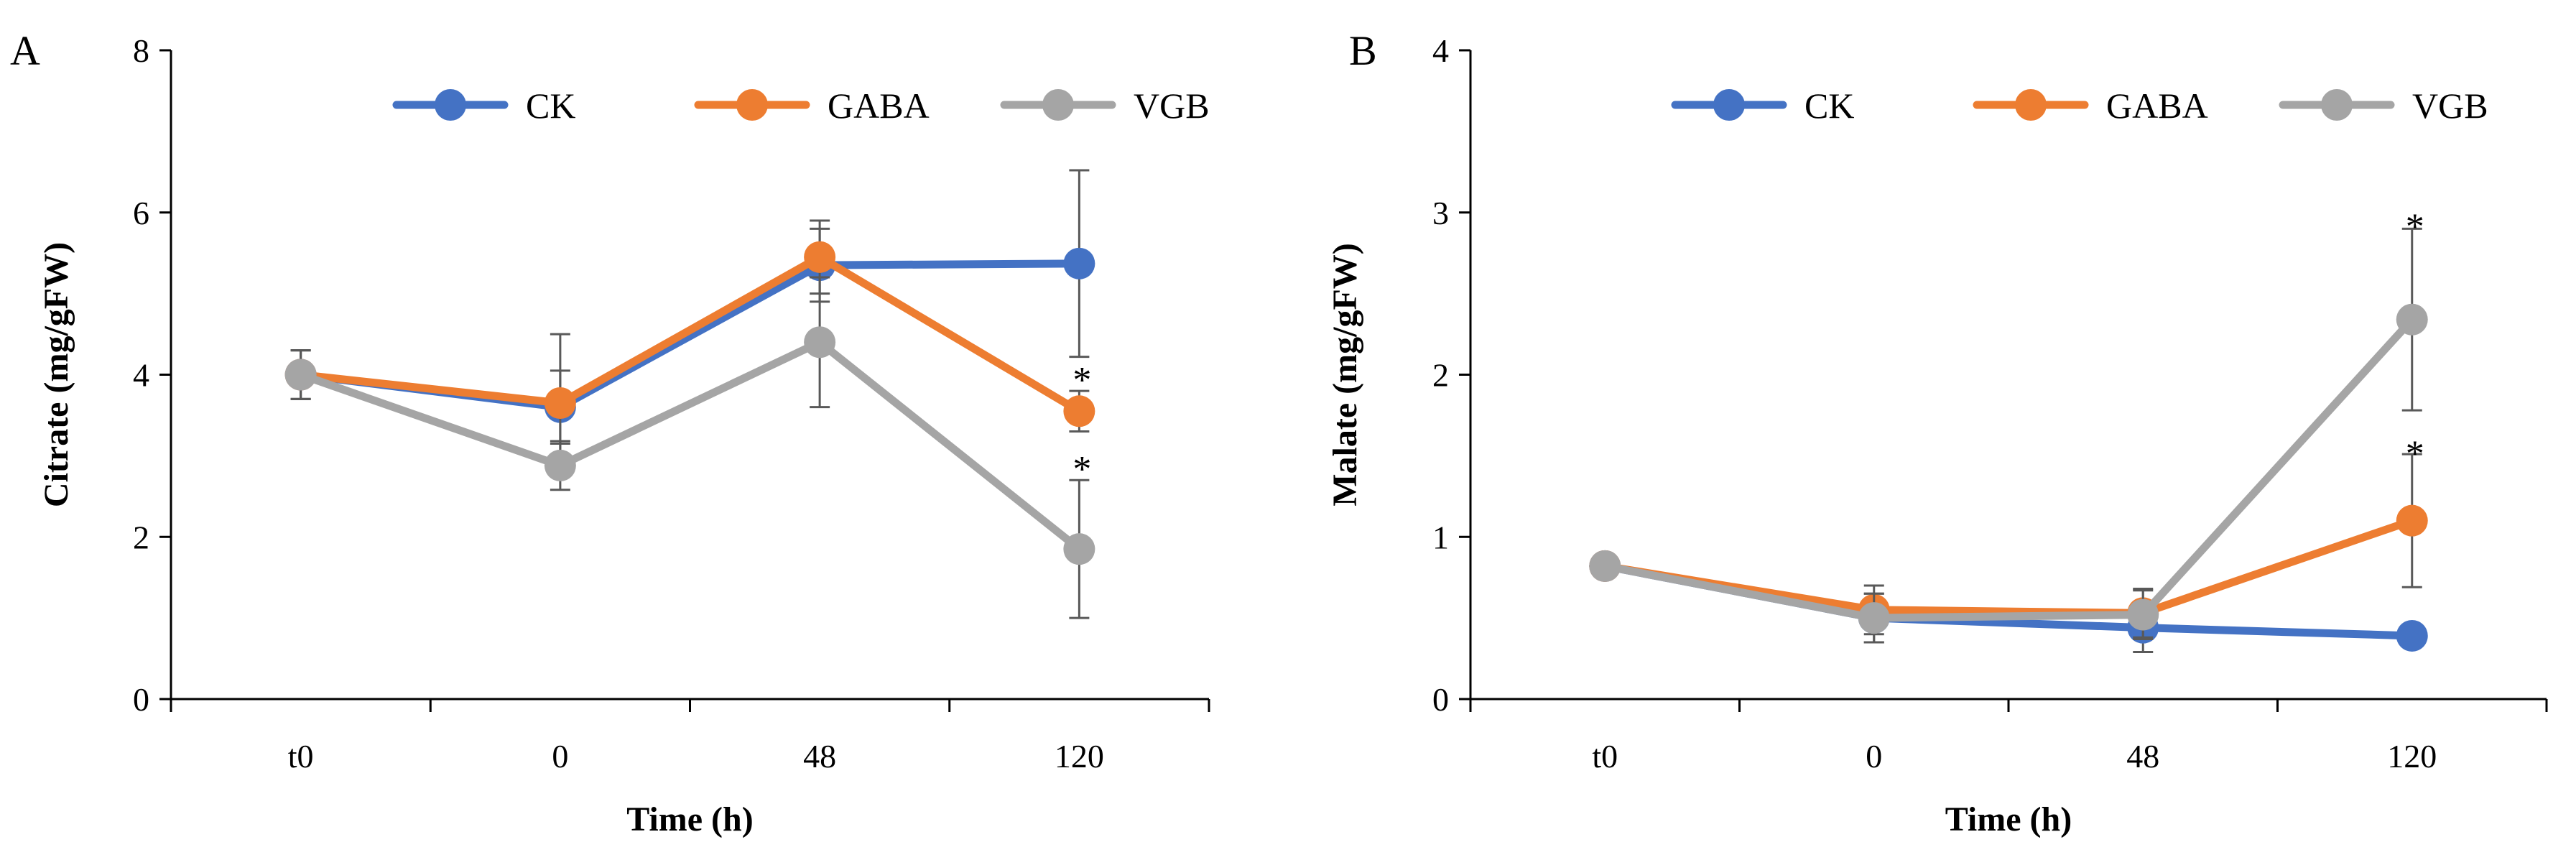  Describe the element at coordinates (141, 213) in the screenshot. I see `y-tick-label: 6` at that location.